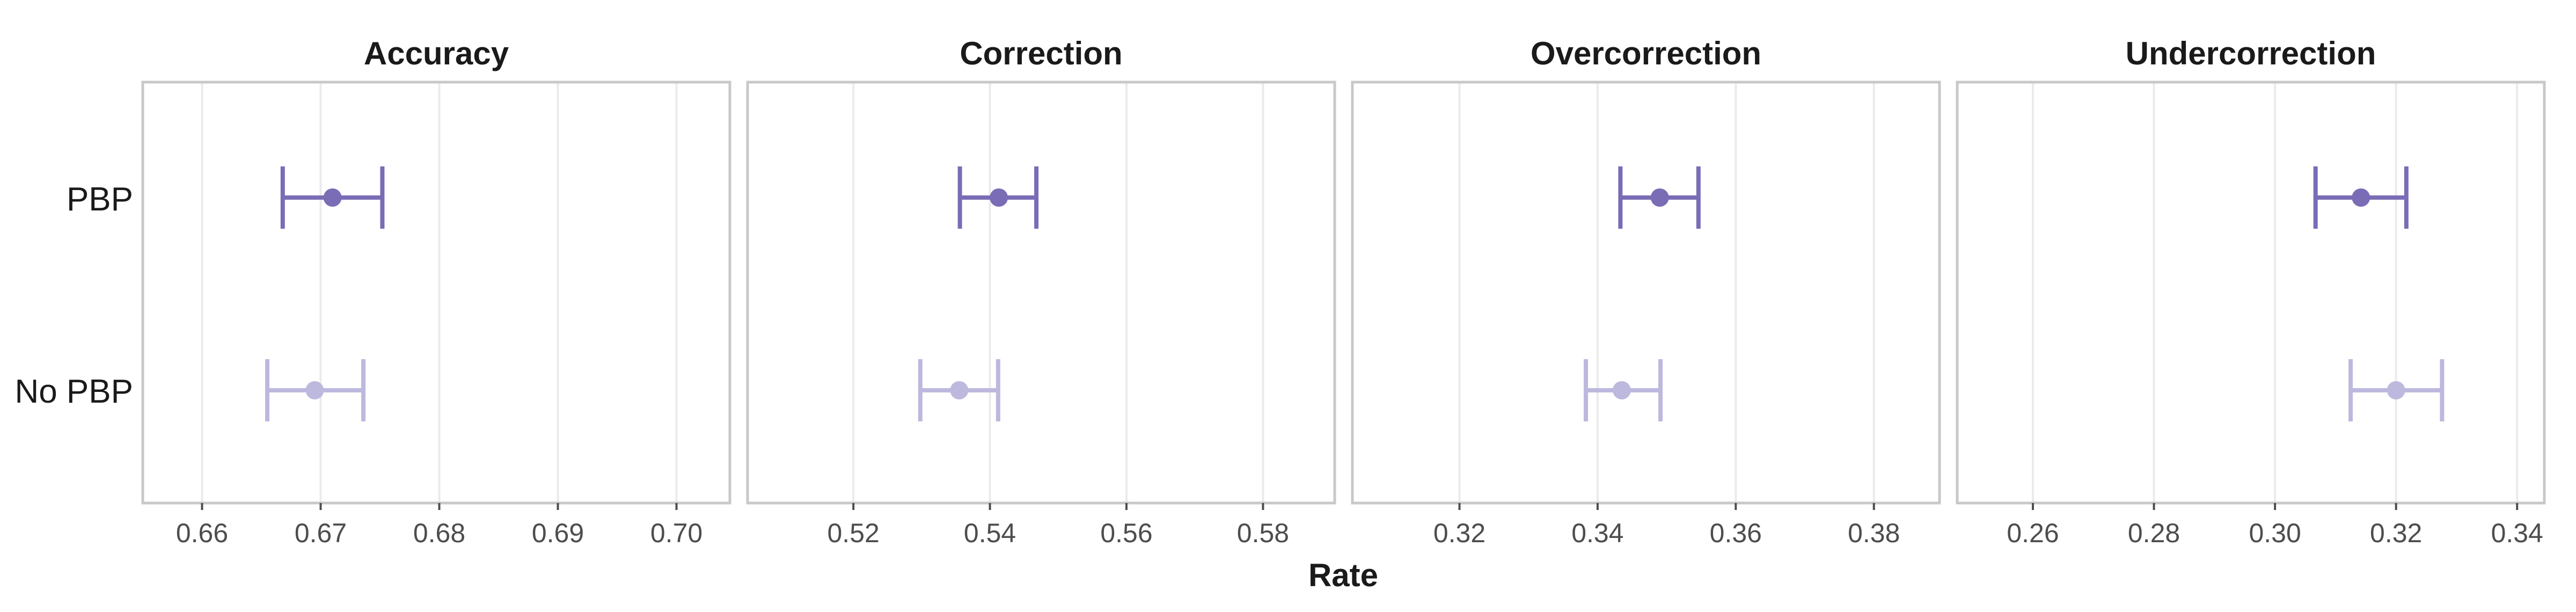 The width and height of the screenshot is (2576, 612). I want to click on row-label-no-pbp: No PBP, so click(73, 391).